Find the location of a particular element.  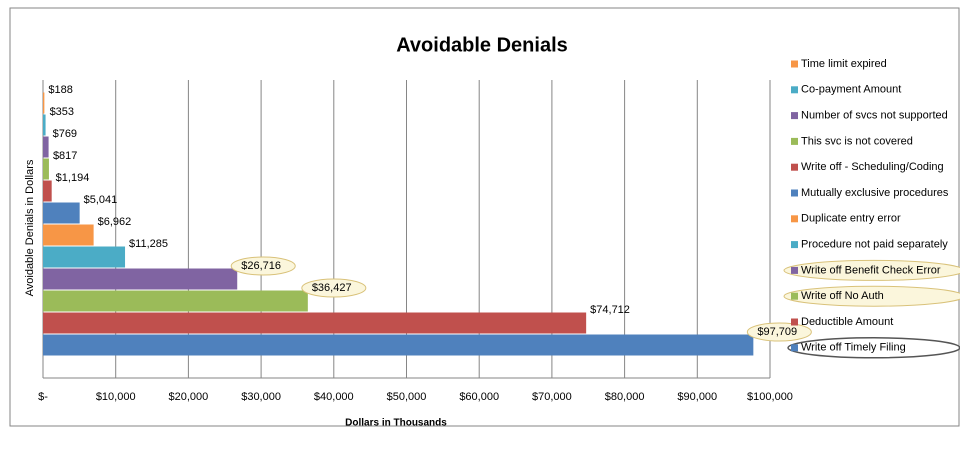

value-label: $6,962 is located at coordinates (115, 222).